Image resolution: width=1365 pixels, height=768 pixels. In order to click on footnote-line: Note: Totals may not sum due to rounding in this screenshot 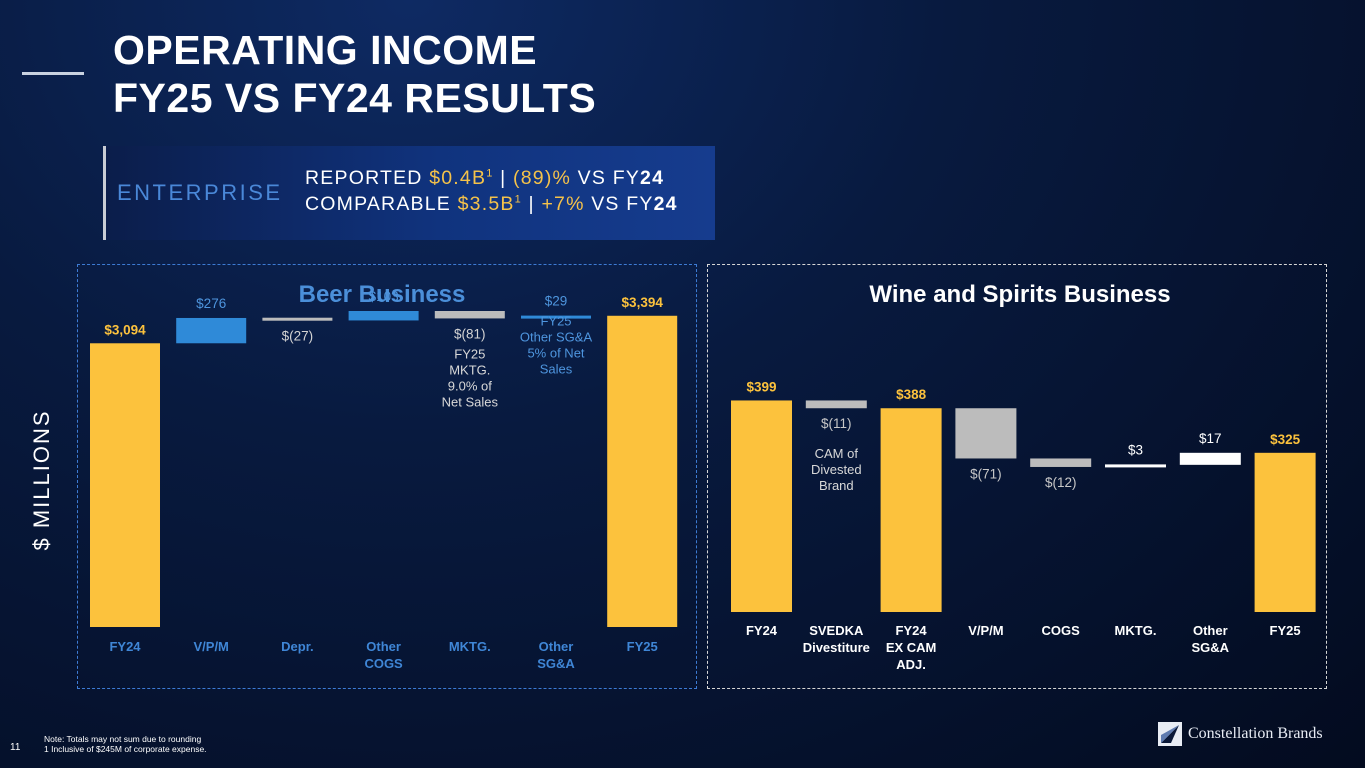, I will do `click(123, 739)`.